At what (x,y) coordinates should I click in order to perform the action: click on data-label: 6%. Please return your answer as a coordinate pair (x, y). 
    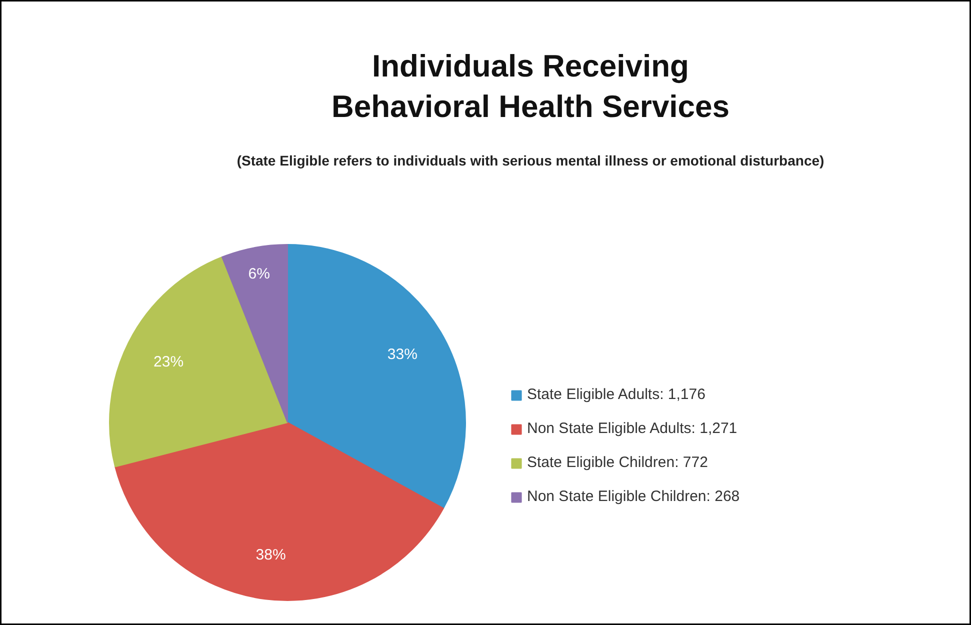
    Looking at the image, I should click on (259, 273).